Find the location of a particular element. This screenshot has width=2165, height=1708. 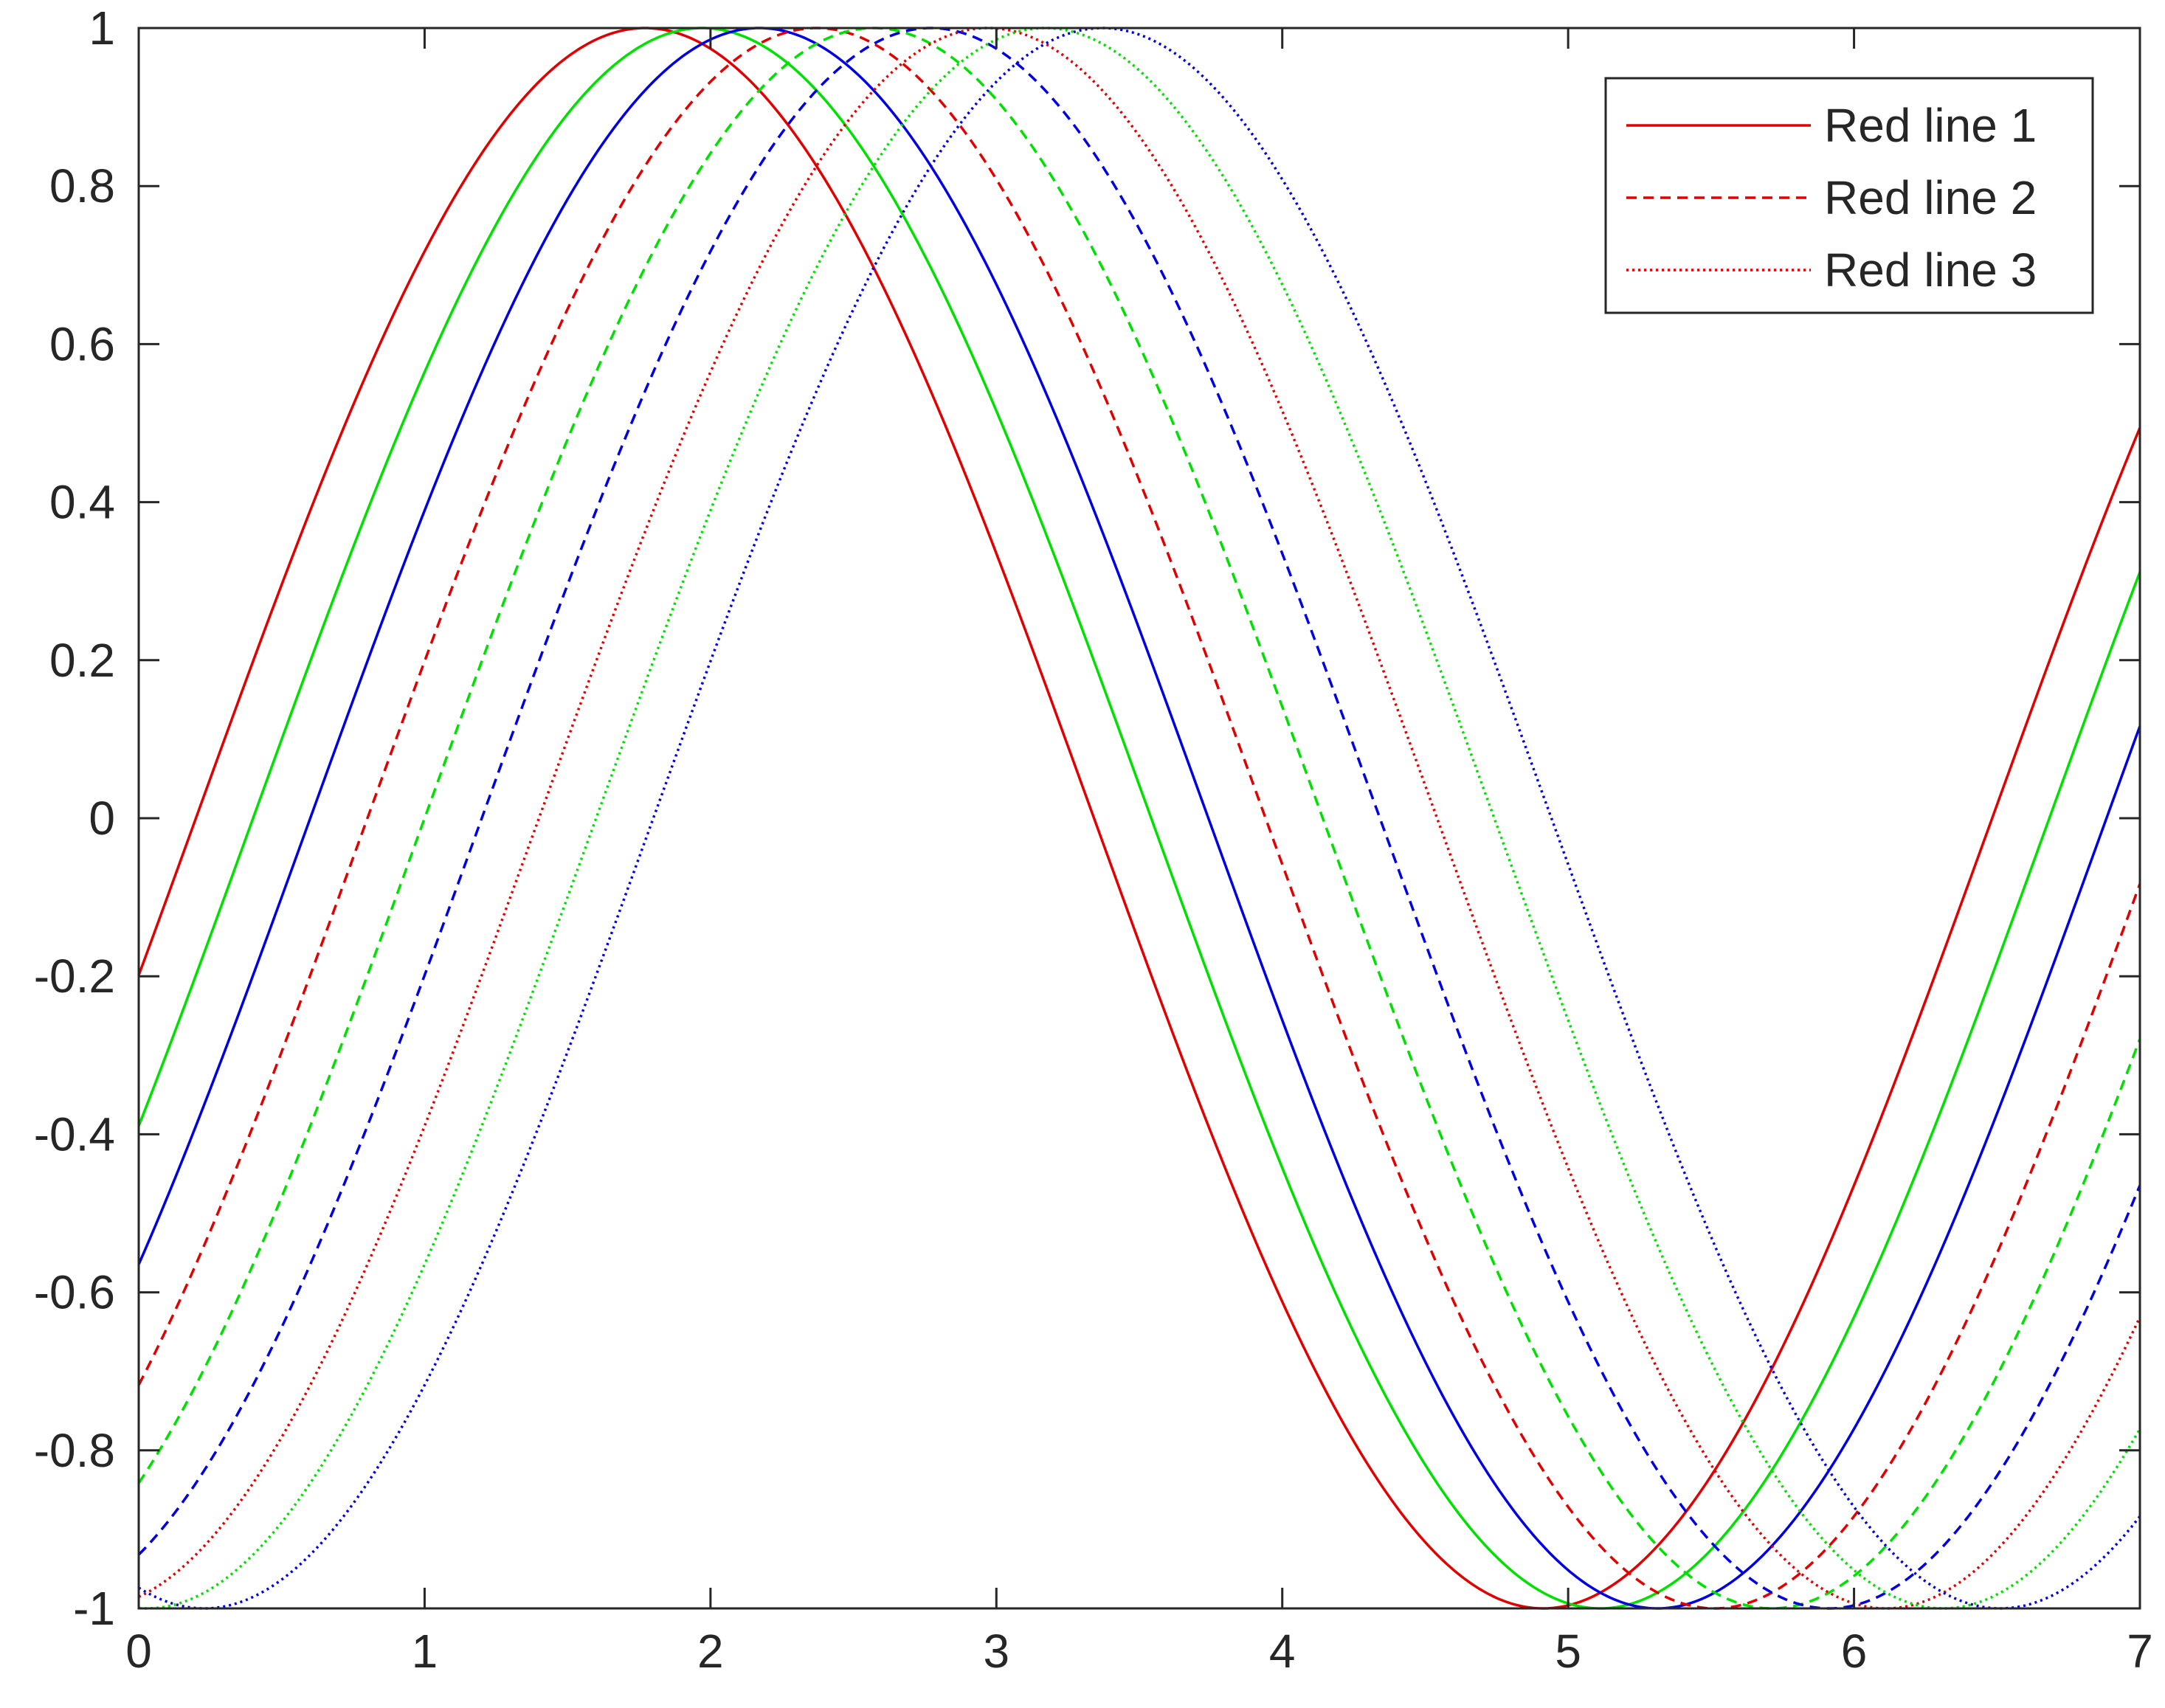

x-tick-label: 5 is located at coordinates (1568, 1651).